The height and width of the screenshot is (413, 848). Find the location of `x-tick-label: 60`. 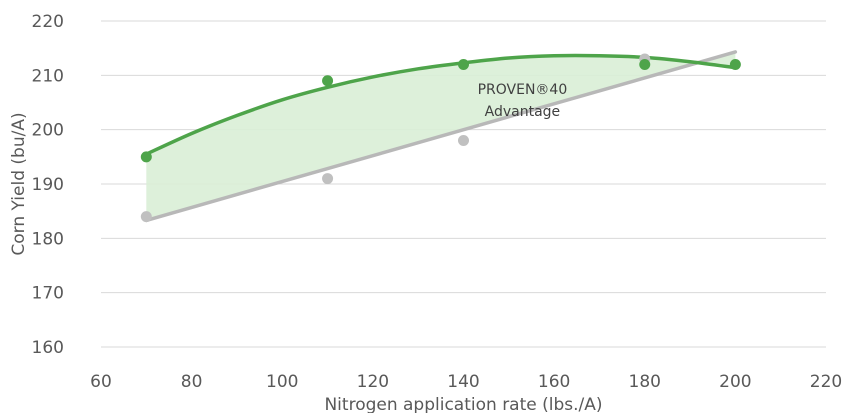

x-tick-label: 60 is located at coordinates (101, 382).